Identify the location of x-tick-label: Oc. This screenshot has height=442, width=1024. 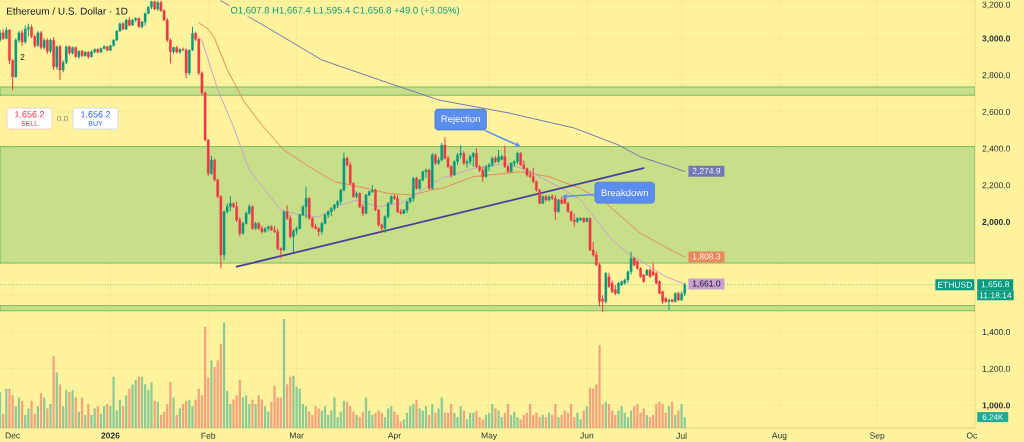
(972, 435).